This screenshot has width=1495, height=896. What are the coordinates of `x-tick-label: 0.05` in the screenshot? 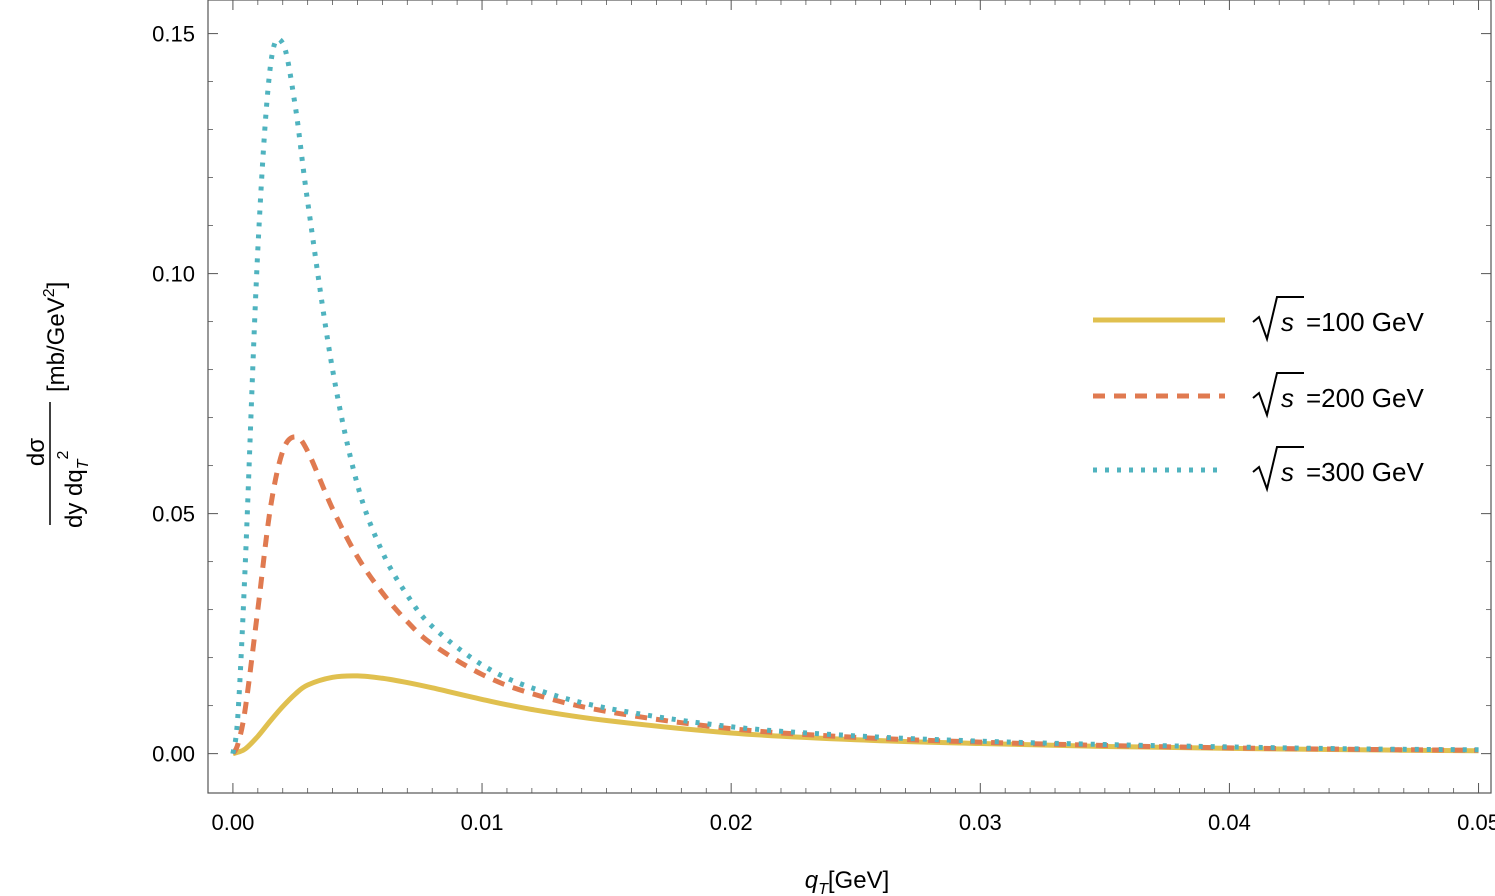 It's located at (1476, 822).